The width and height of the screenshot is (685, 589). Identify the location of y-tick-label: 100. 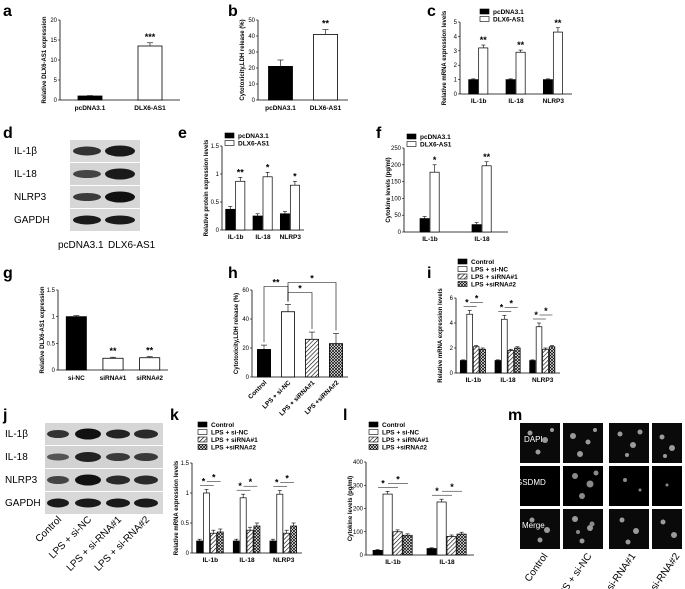
(358, 533).